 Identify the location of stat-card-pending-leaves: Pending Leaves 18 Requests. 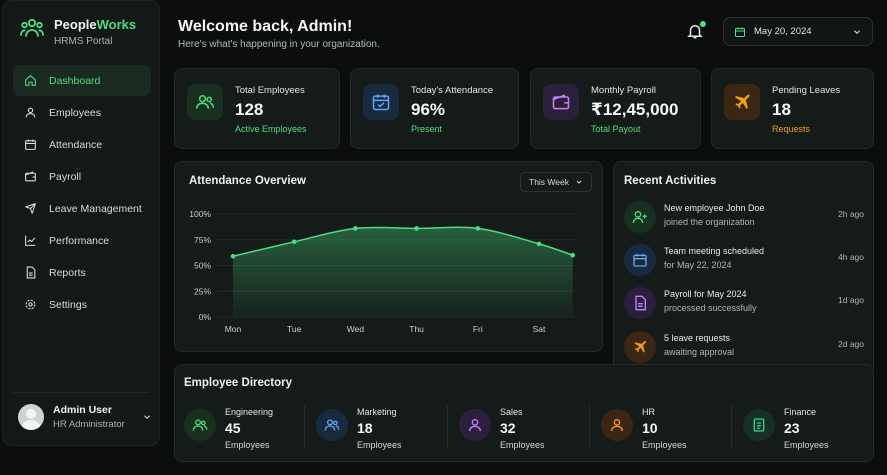
(792, 108).